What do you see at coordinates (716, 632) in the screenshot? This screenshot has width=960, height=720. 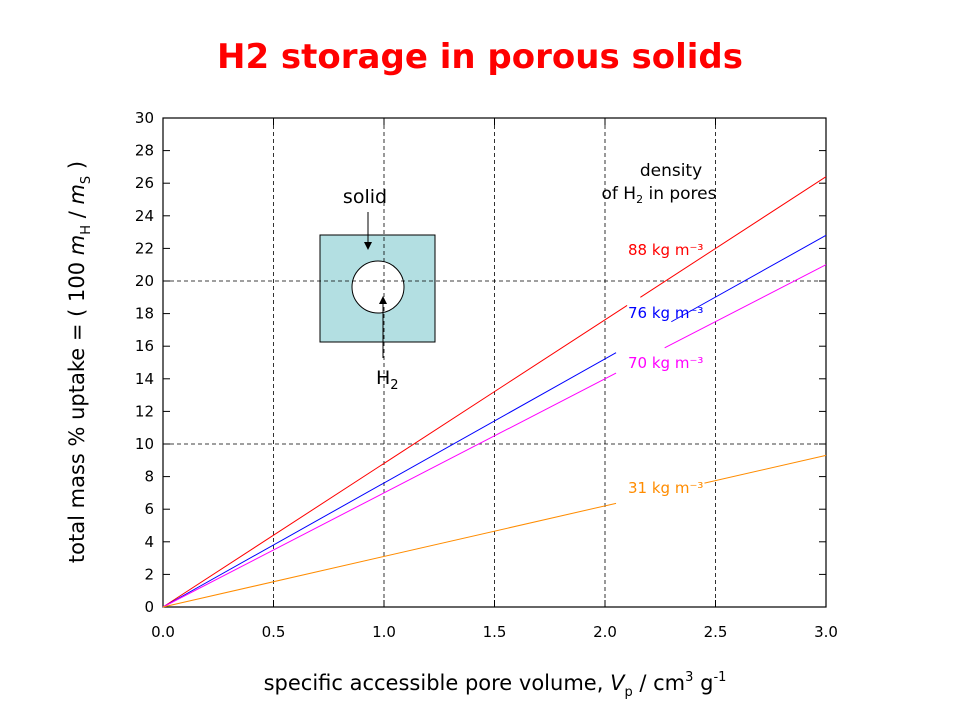 I see `x-tick-label: 2.5` at bounding box center [716, 632].